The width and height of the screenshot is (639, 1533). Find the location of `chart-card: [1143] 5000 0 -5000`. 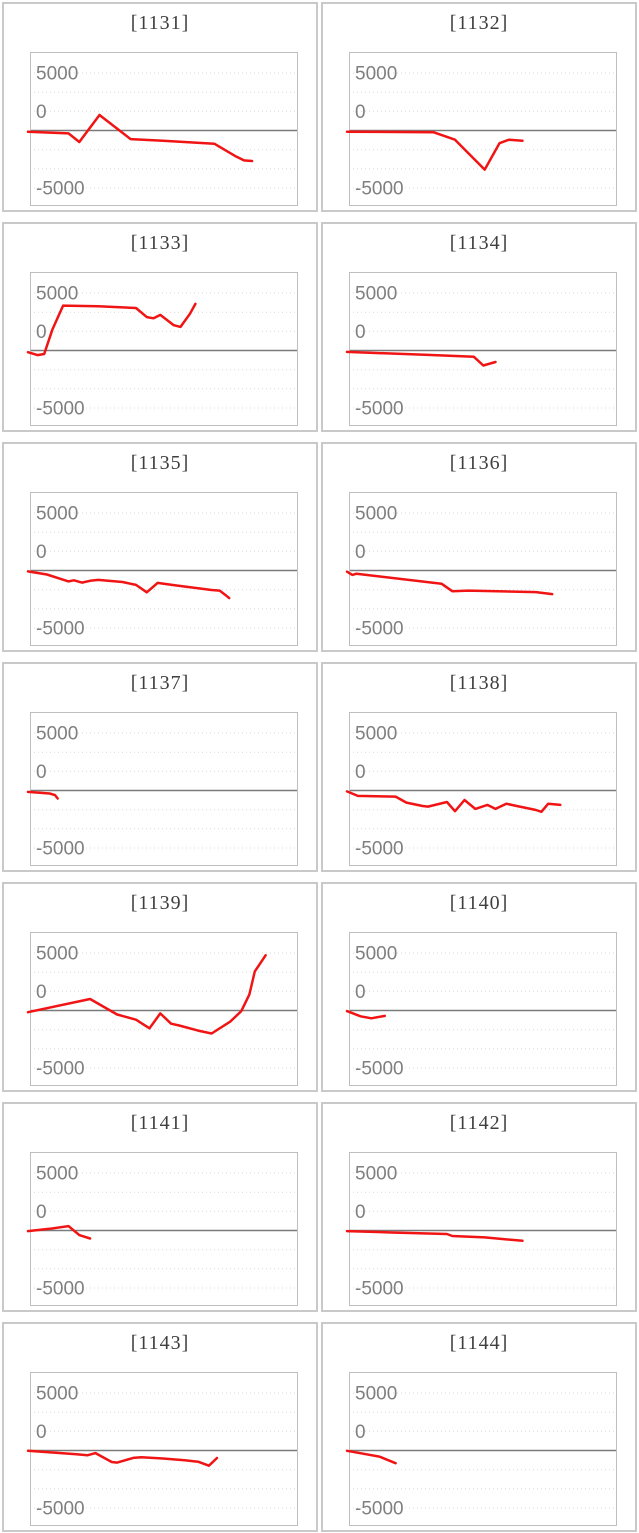

chart-card: [1143] 5000 0 -5000 is located at coordinates (160, 1427).